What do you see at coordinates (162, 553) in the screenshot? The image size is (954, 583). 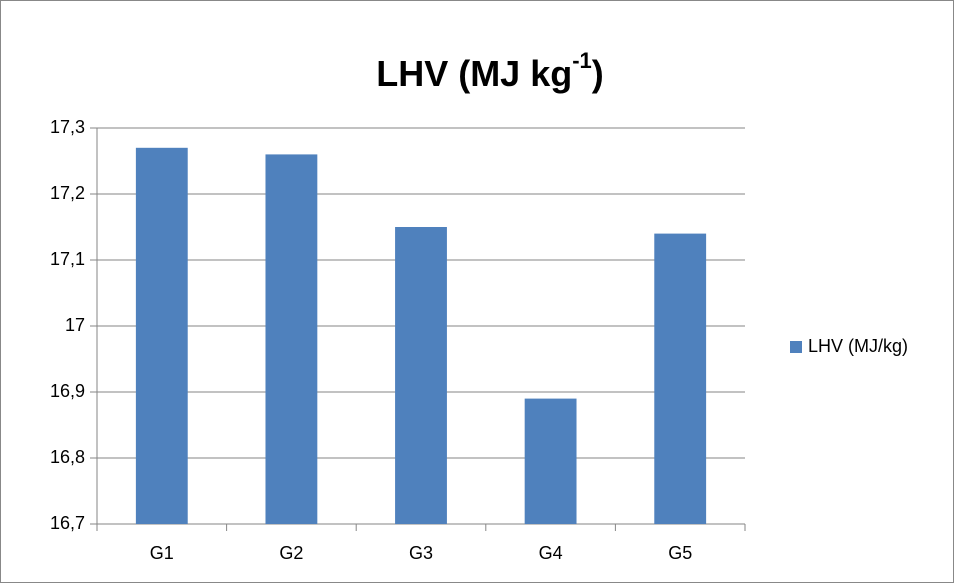 I see `x-tick-label: G1` at bounding box center [162, 553].